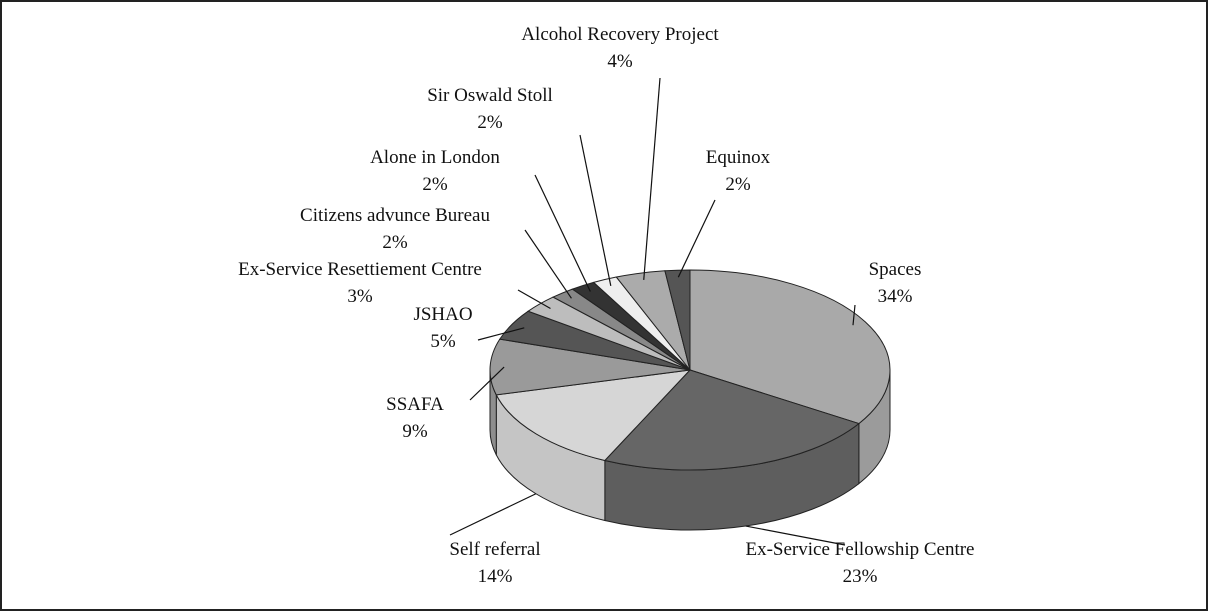  Describe the element at coordinates (895, 296) in the screenshot. I see `slice-value-label: 34%` at that location.